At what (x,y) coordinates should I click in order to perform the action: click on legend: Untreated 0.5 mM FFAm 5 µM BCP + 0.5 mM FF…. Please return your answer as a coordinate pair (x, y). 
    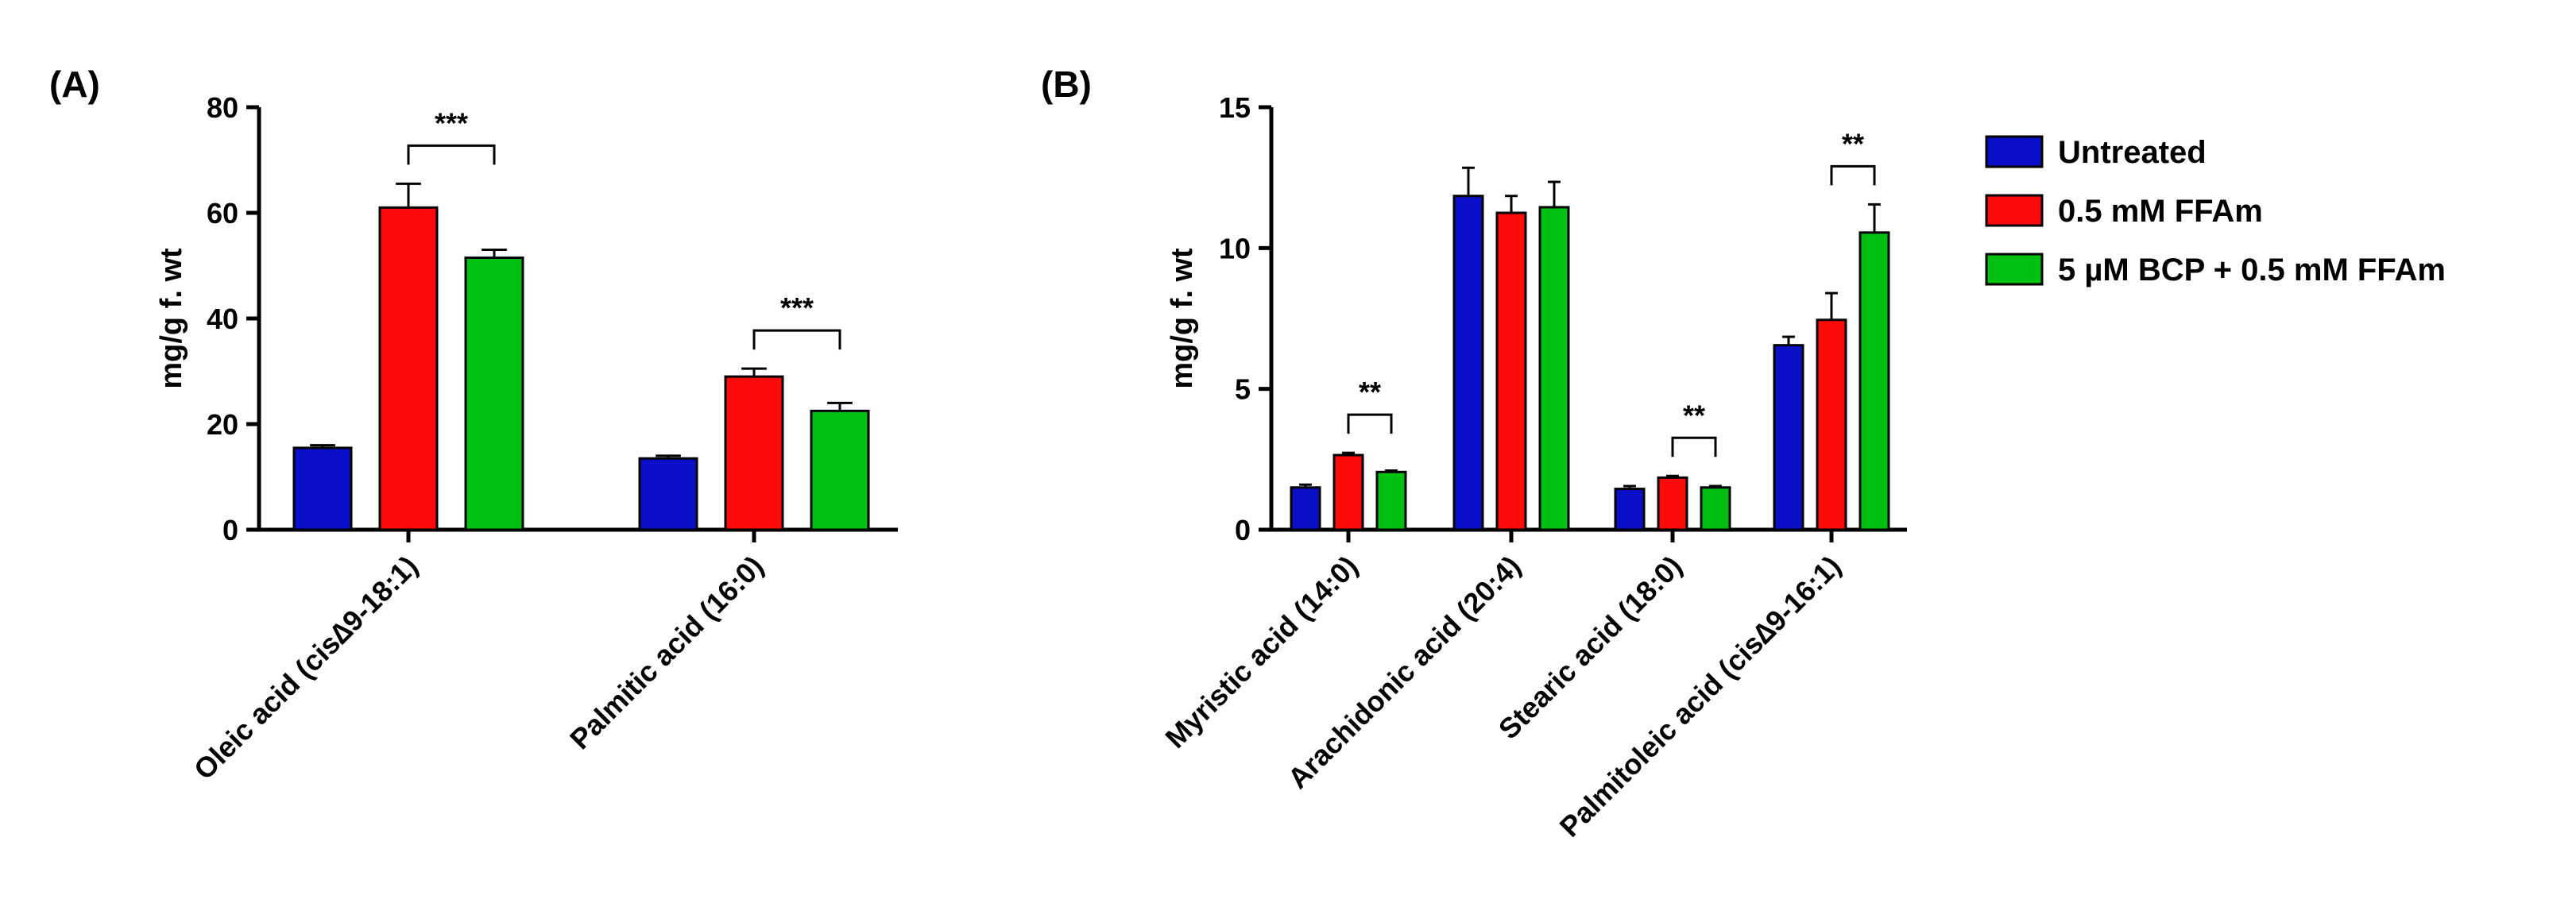
    Looking at the image, I should click on (2215, 211).